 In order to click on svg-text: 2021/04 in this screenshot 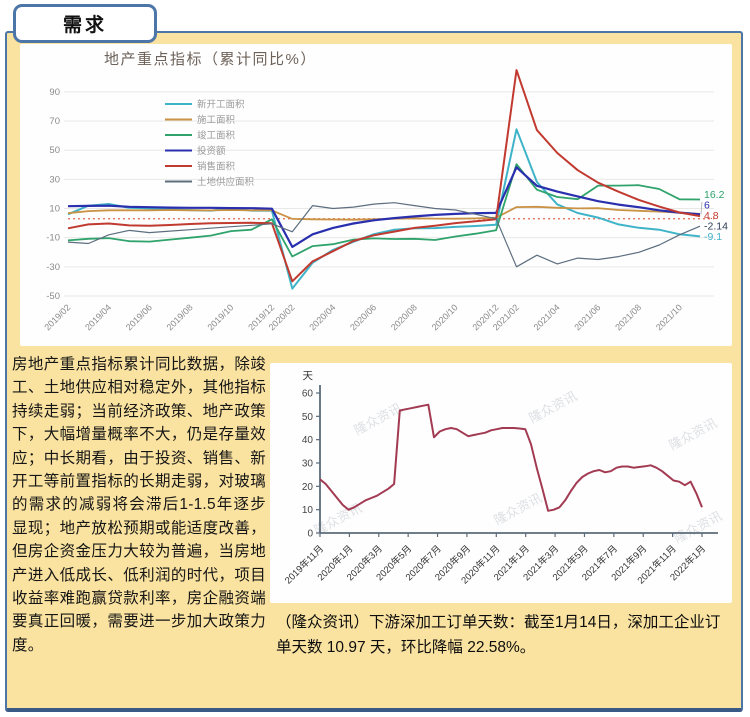, I will do `click(547, 317)`.